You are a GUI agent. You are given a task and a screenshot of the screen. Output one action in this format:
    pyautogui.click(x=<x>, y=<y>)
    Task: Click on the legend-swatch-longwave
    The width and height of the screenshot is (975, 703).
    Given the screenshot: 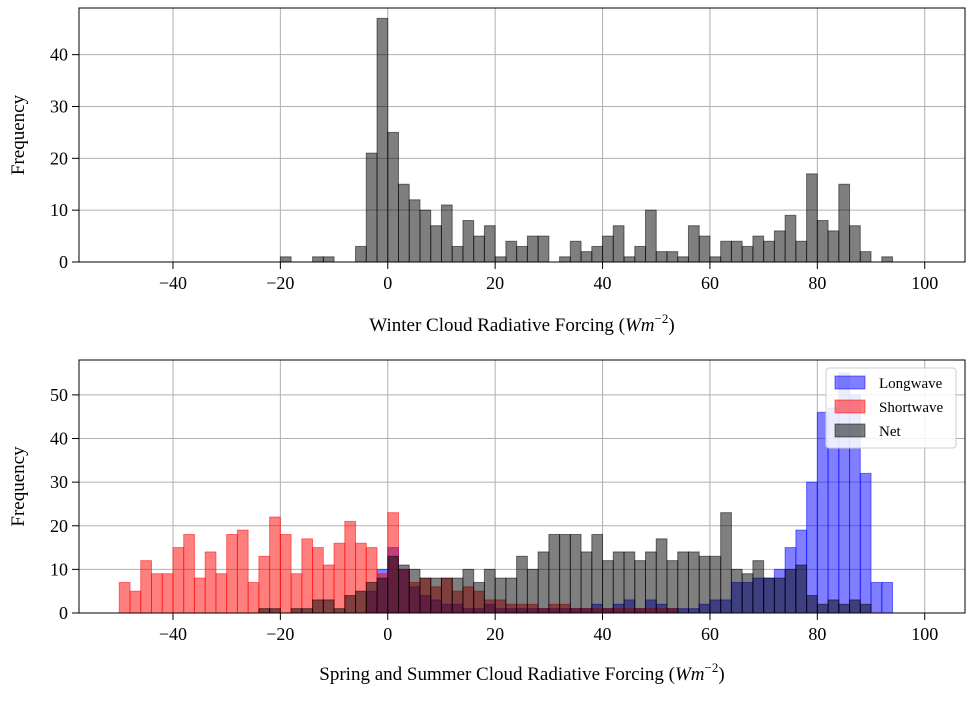 What is the action you would take?
    pyautogui.click(x=850, y=382)
    